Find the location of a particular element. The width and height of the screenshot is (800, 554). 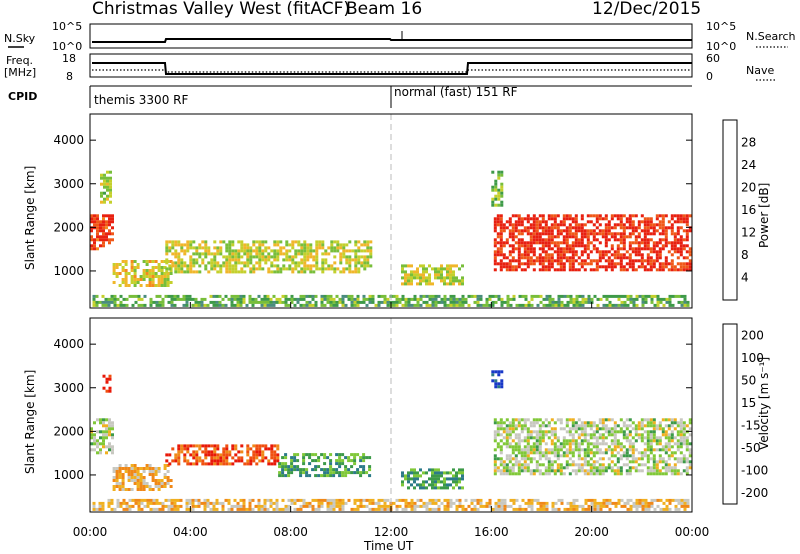

nave-label: Nave is located at coordinates (760, 70).